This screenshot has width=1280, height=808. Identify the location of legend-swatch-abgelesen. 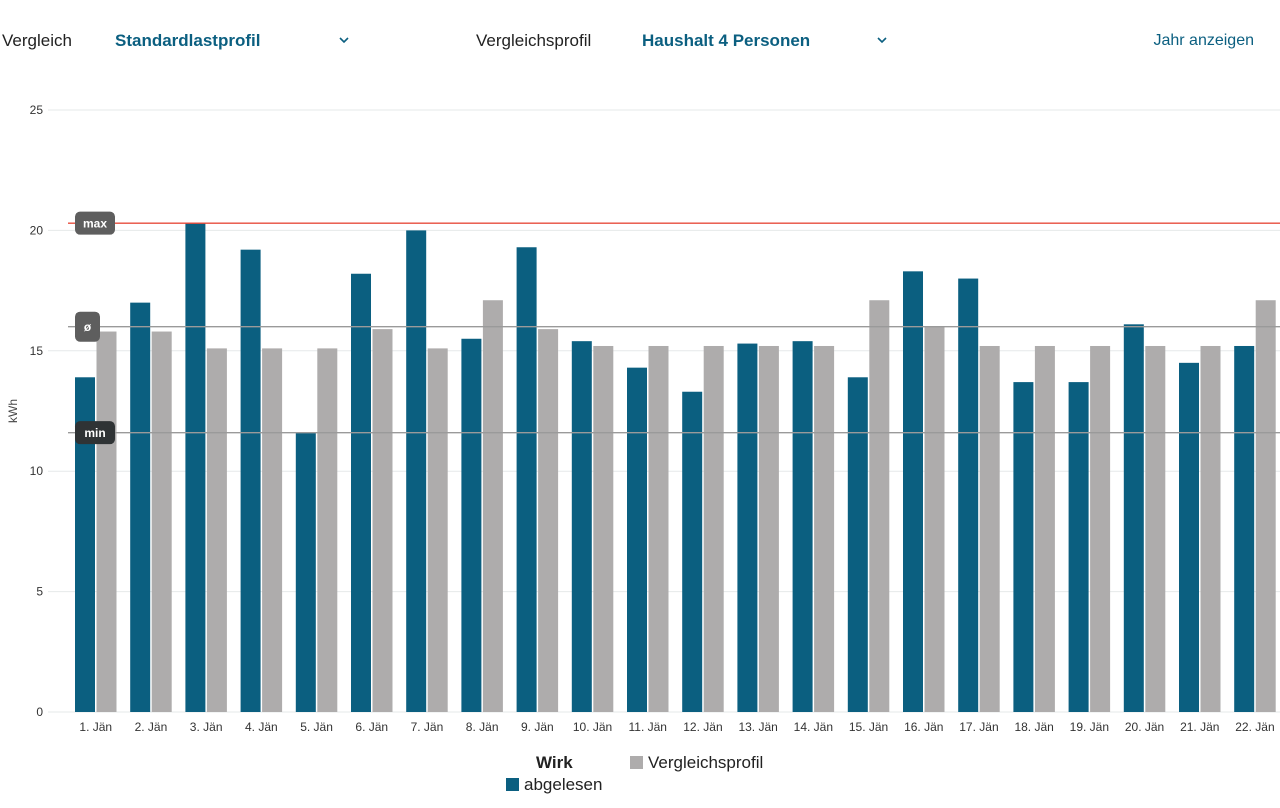
(512, 784).